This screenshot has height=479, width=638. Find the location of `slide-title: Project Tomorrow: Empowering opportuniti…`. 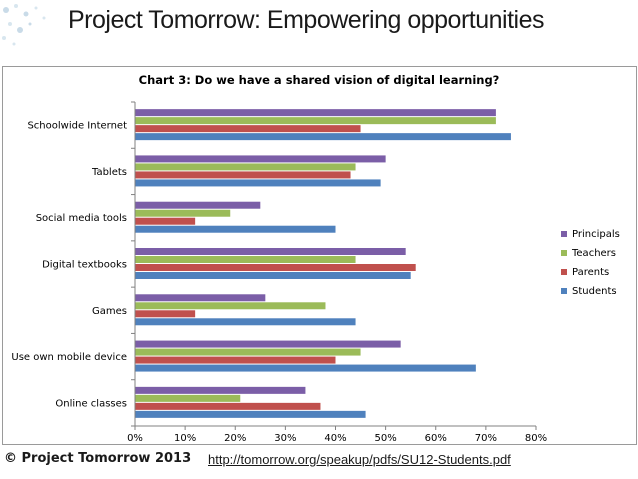

slide-title: Project Tomorrow: Empowering opportuniti… is located at coordinates (306, 20).